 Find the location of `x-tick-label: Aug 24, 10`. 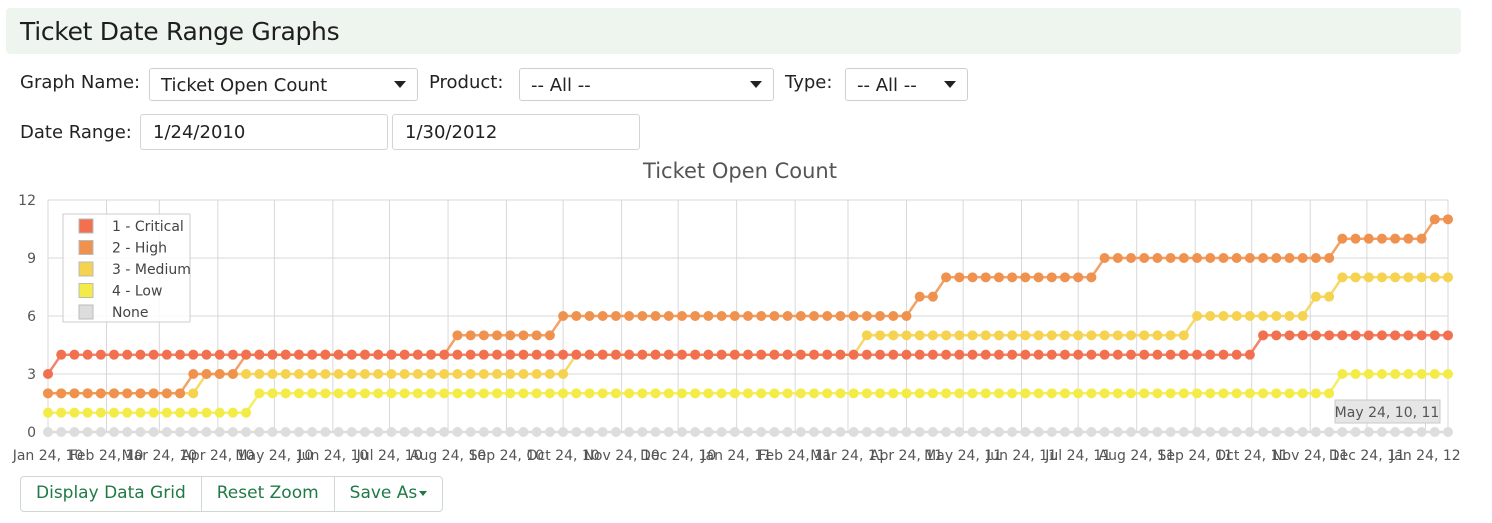

x-tick-label: Aug 24, 10 is located at coordinates (448, 456).